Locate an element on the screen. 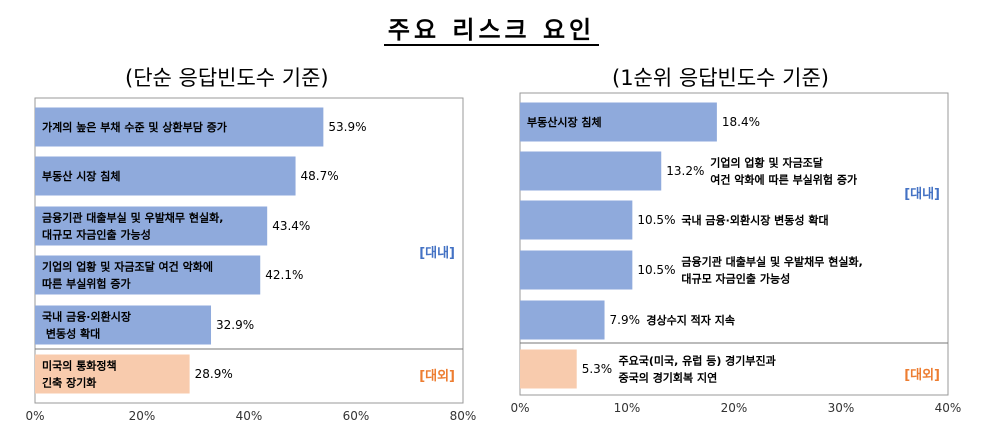 The width and height of the screenshot is (983, 442). x-tick-label: 80% is located at coordinates (463, 416).